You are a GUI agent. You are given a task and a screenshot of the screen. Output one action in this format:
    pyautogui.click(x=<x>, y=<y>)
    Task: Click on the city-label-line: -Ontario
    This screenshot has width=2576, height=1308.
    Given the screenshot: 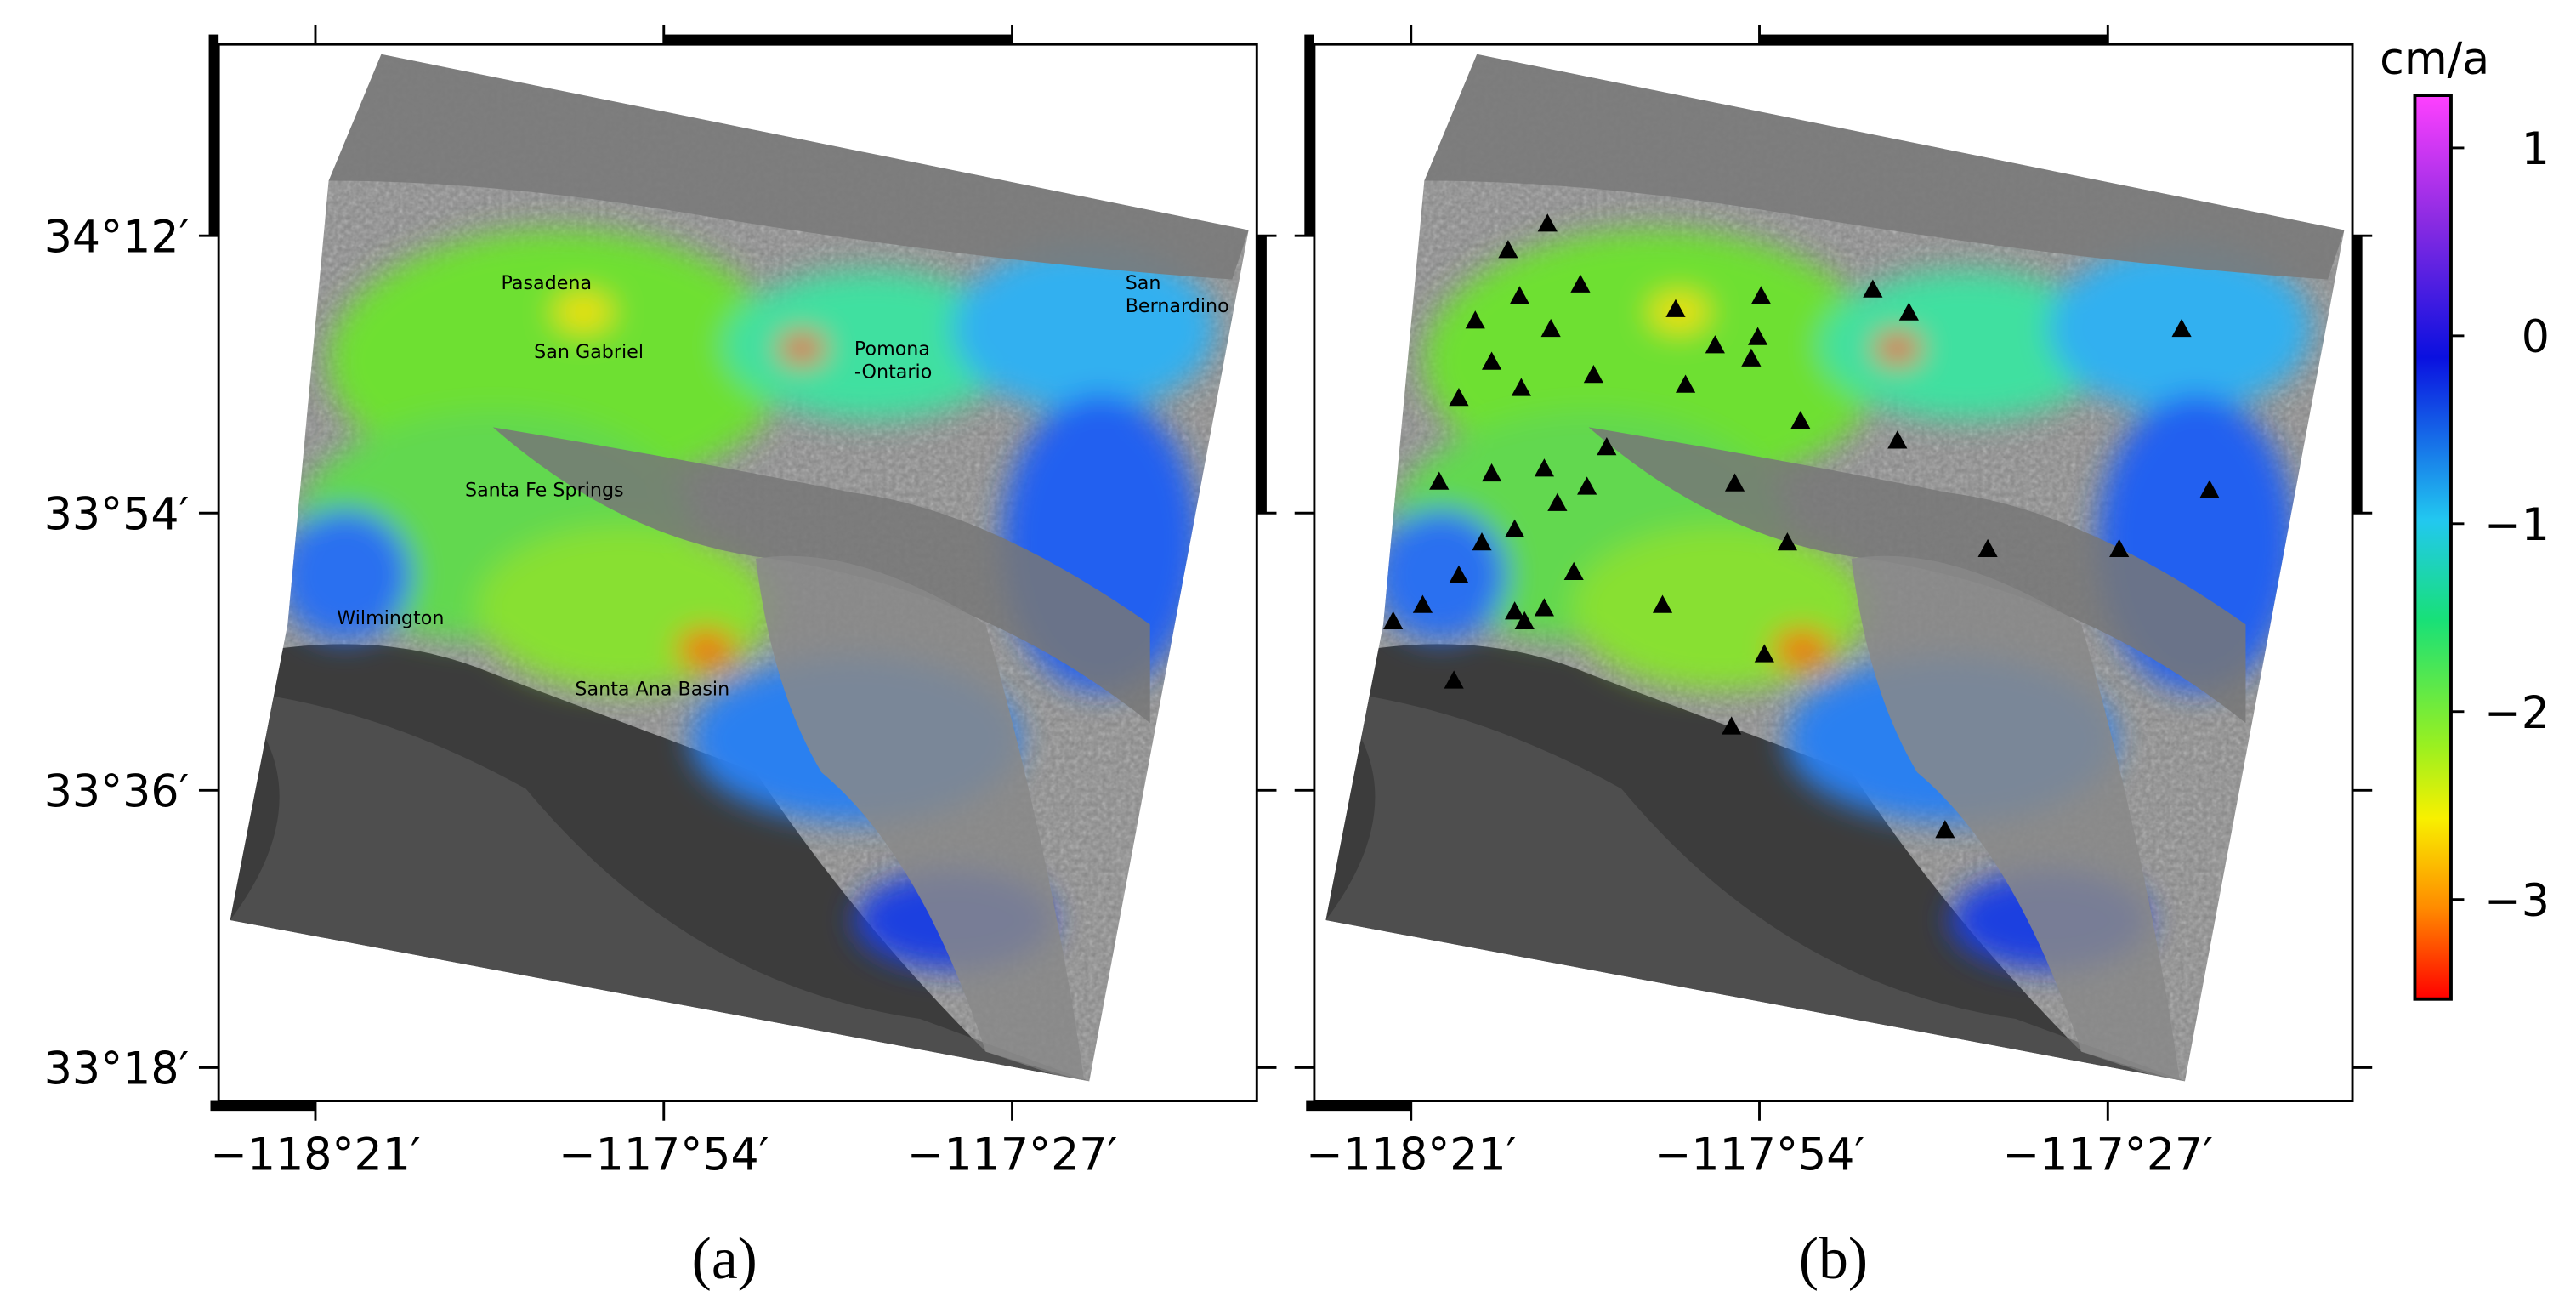 What is the action you would take?
    pyautogui.click(x=893, y=372)
    